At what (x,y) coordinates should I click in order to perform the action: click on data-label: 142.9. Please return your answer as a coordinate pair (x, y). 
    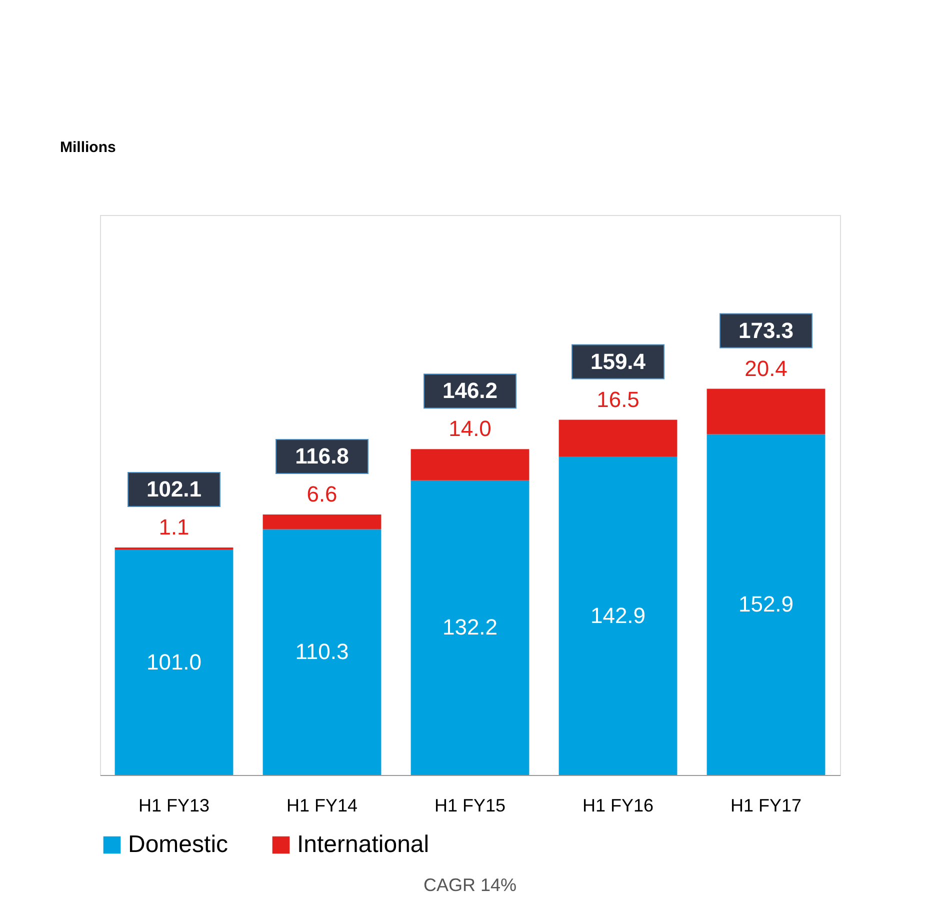
    Looking at the image, I should click on (618, 615).